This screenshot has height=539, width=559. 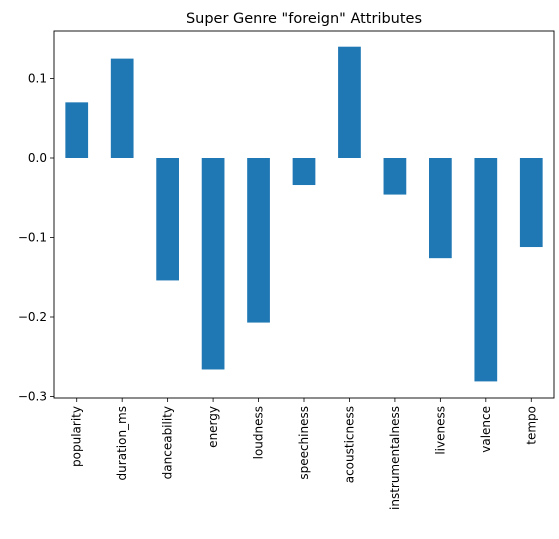 What do you see at coordinates (531, 203) in the screenshot?
I see `bar-tempo` at bounding box center [531, 203].